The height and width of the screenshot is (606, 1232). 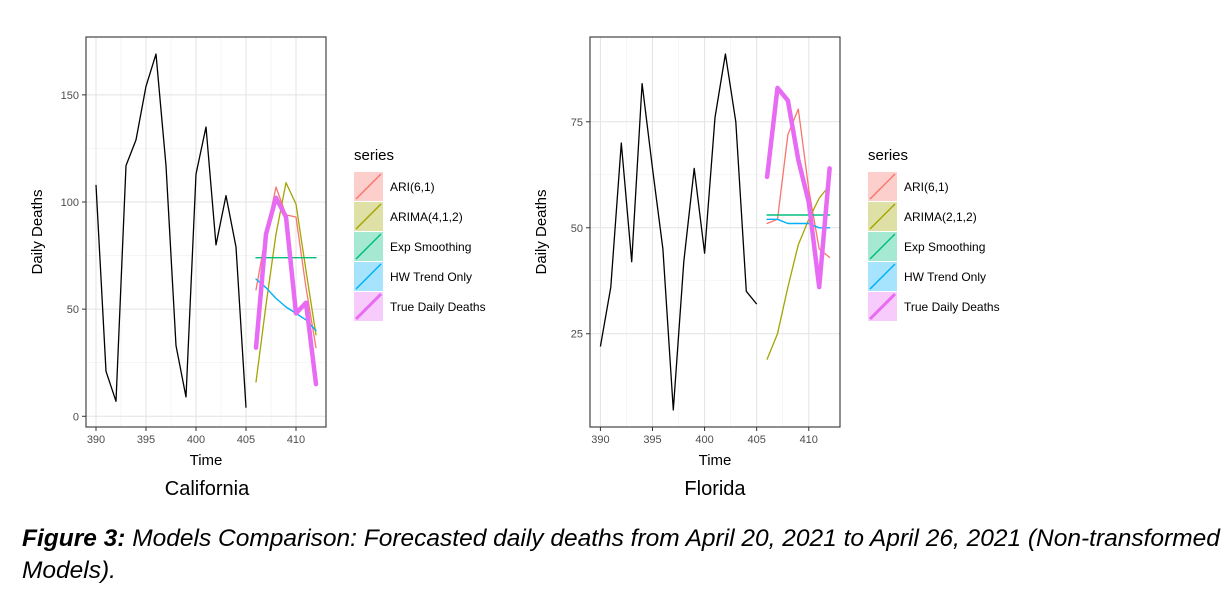 I want to click on chart-title: California, so click(x=207, y=489).